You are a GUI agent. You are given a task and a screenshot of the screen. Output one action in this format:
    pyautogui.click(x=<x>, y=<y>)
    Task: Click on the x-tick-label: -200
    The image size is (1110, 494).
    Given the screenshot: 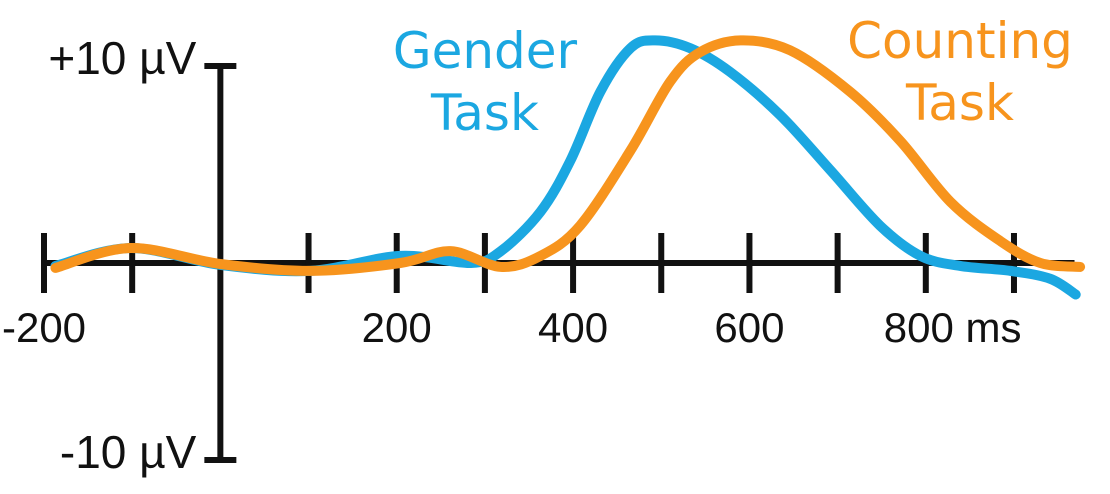 What is the action you would take?
    pyautogui.click(x=44, y=327)
    